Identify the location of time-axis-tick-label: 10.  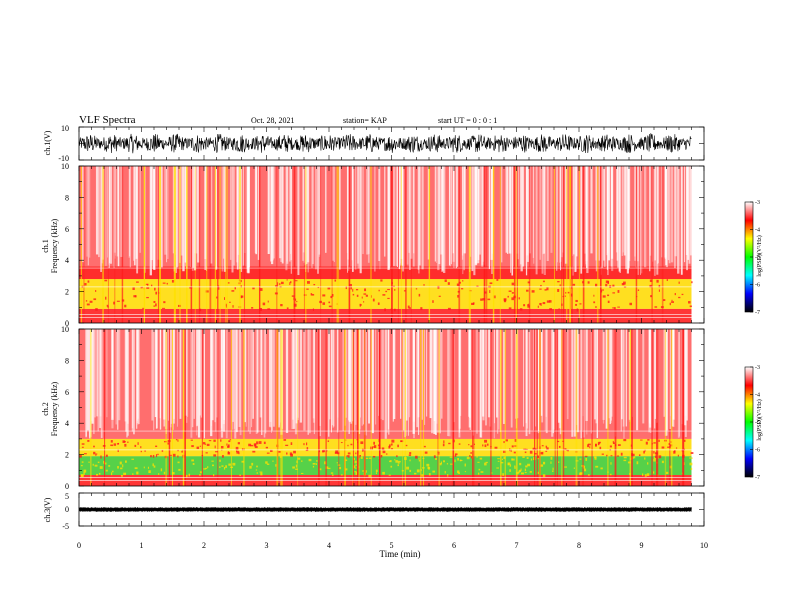
(704, 545).